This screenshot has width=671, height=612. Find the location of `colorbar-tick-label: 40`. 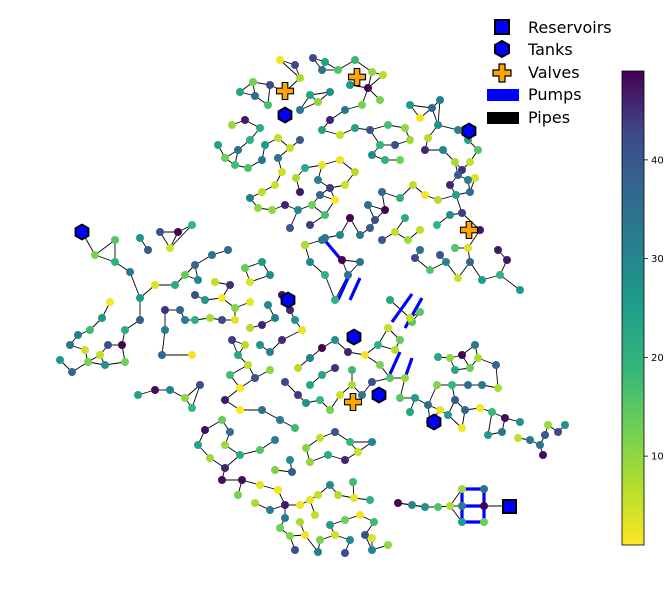

colorbar-tick-label: 40 is located at coordinates (657, 160).